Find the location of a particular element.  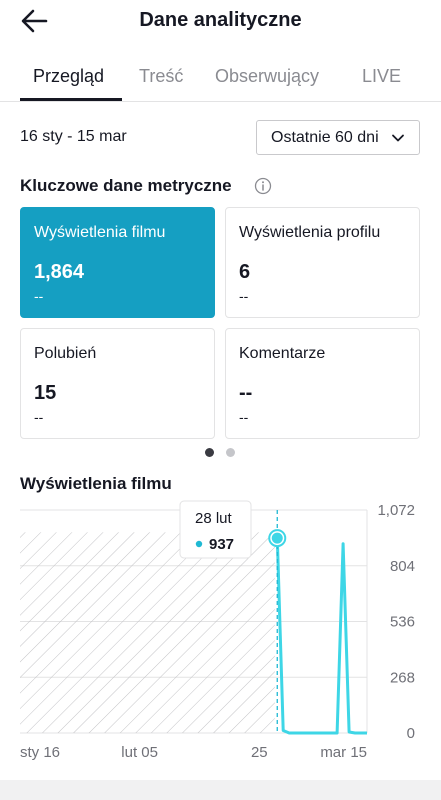

header-bar: Dane analityczne is located at coordinates (220, 22).